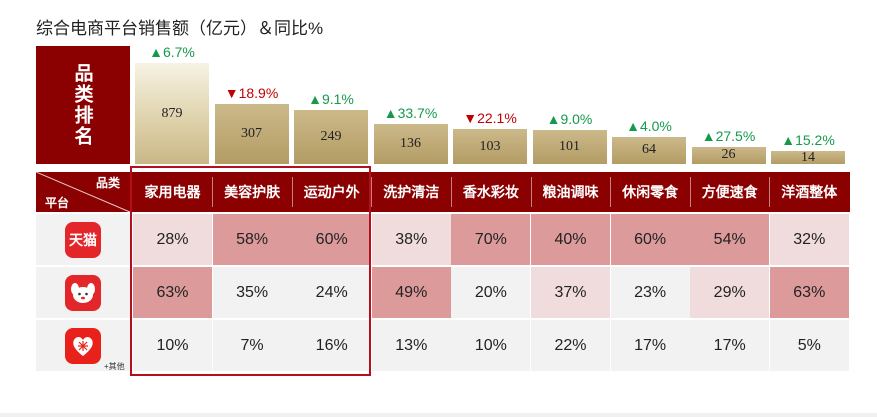 Image resolution: width=877 pixels, height=417 pixels. I want to click on share-cell: 22%, so click(570, 345).